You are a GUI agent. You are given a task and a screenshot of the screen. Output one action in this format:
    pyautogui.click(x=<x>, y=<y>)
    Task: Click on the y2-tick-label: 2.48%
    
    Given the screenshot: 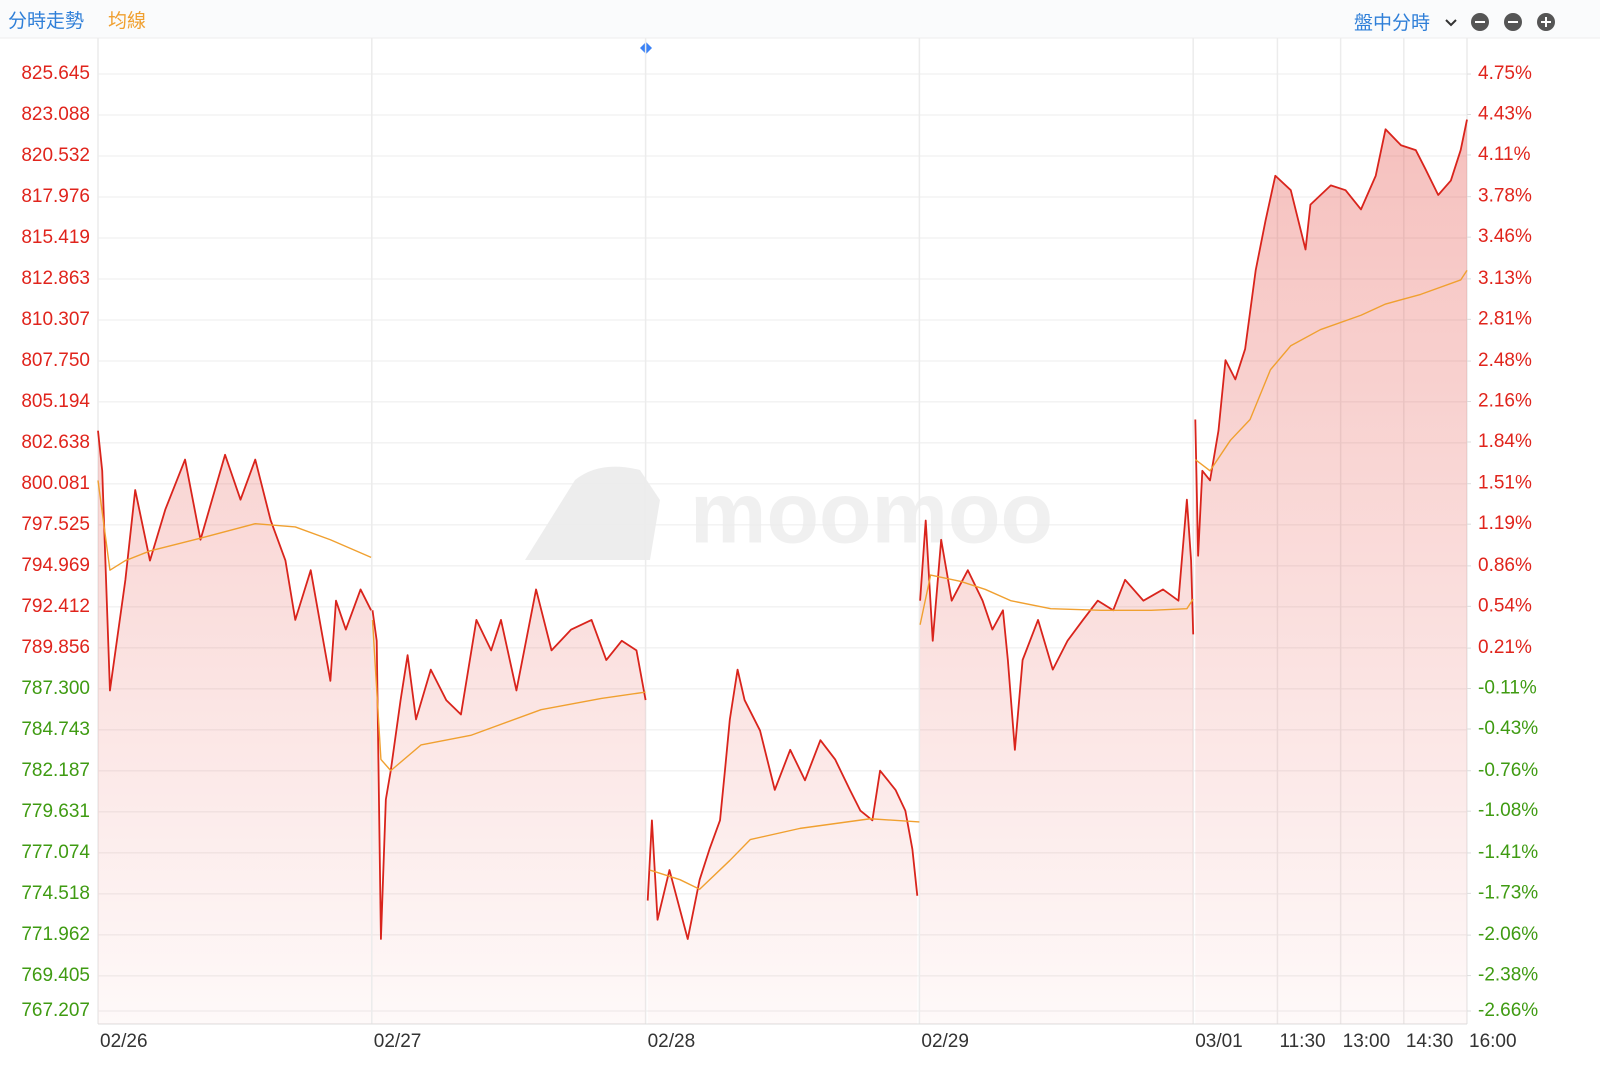 What is the action you would take?
    pyautogui.click(x=1505, y=360)
    